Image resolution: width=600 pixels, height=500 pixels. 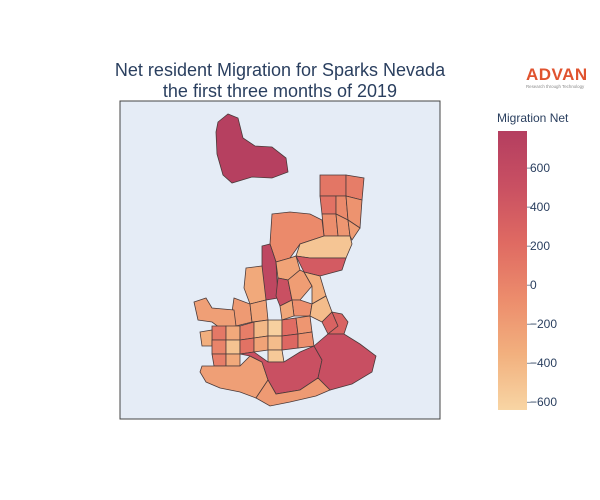 What do you see at coordinates (280, 70) in the screenshot?
I see `title-line-1: Net resident Migration for Sparks Nevada` at bounding box center [280, 70].